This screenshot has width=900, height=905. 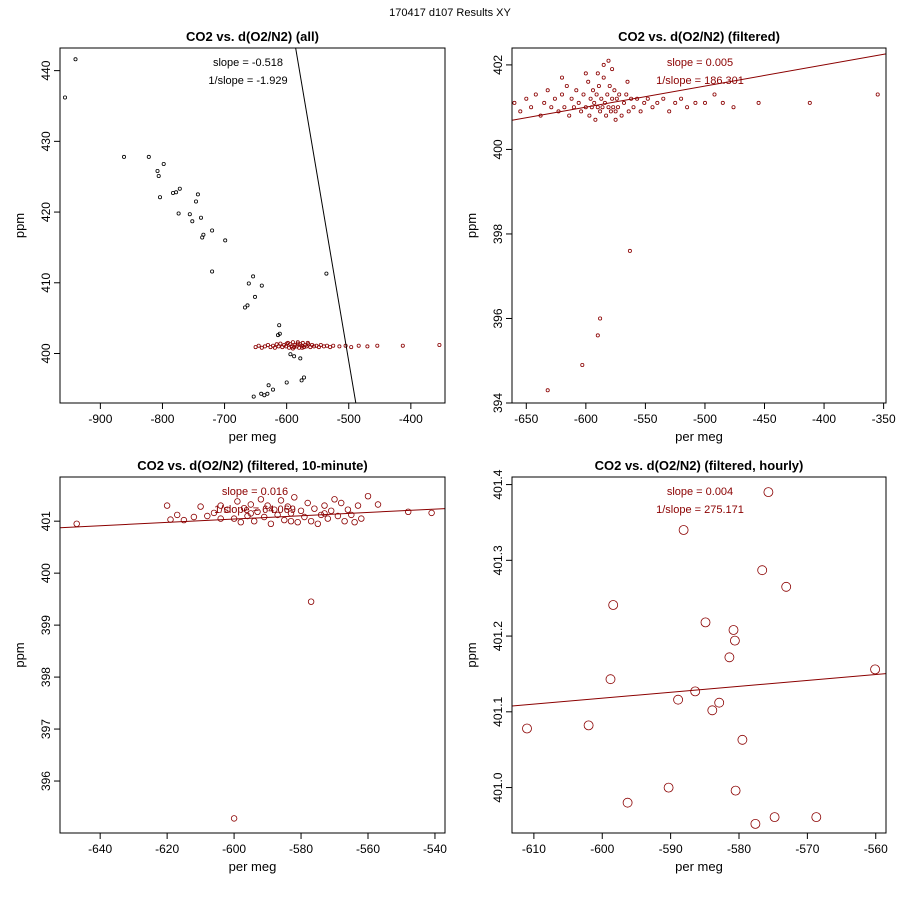 I want to click on x-tick-label: -540, so click(x=435, y=849).